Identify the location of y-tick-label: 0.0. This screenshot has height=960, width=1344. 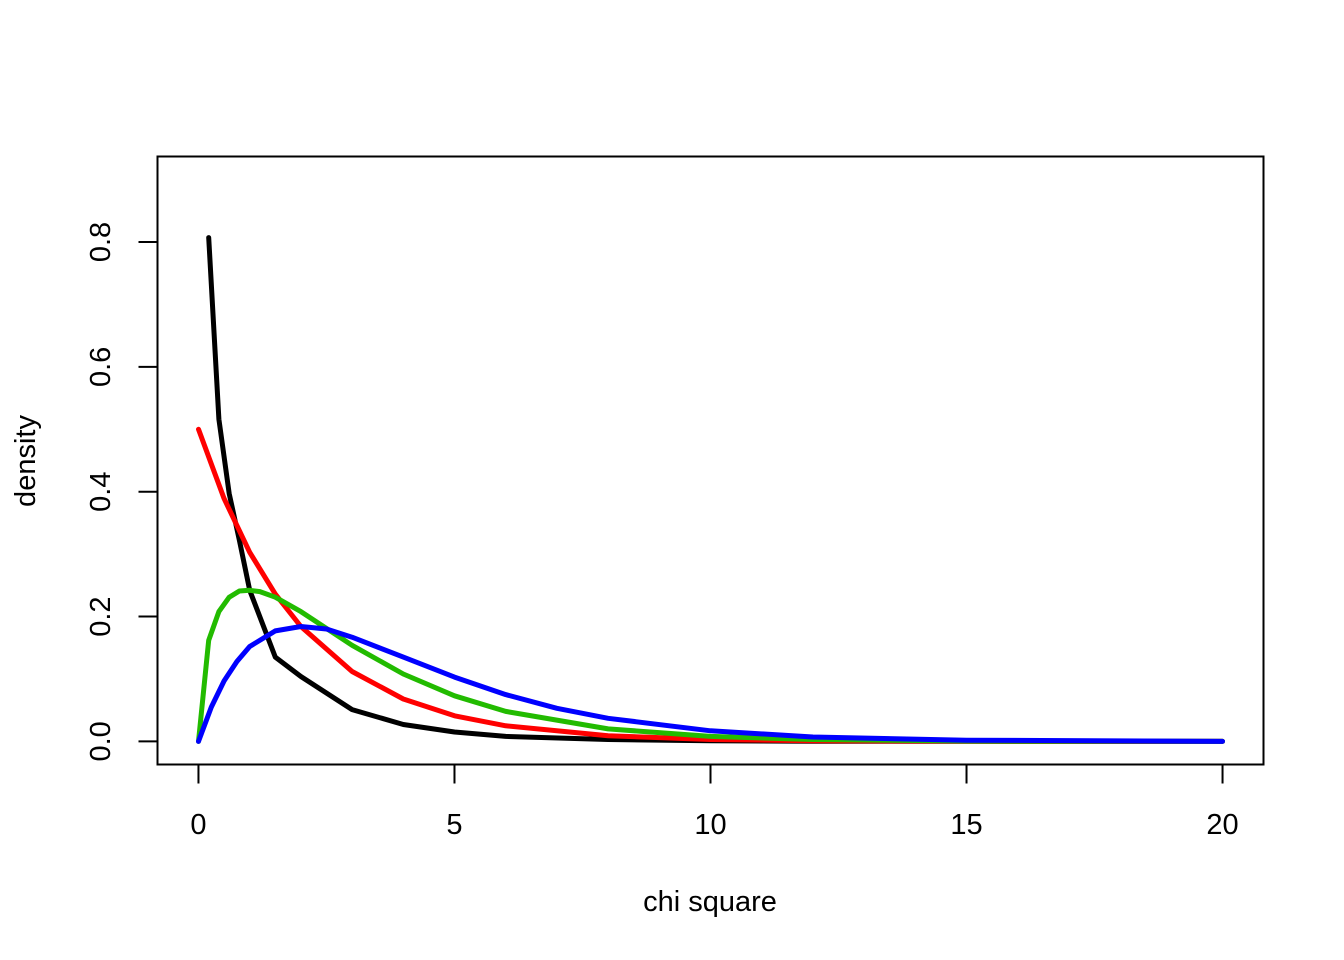
(101, 741).